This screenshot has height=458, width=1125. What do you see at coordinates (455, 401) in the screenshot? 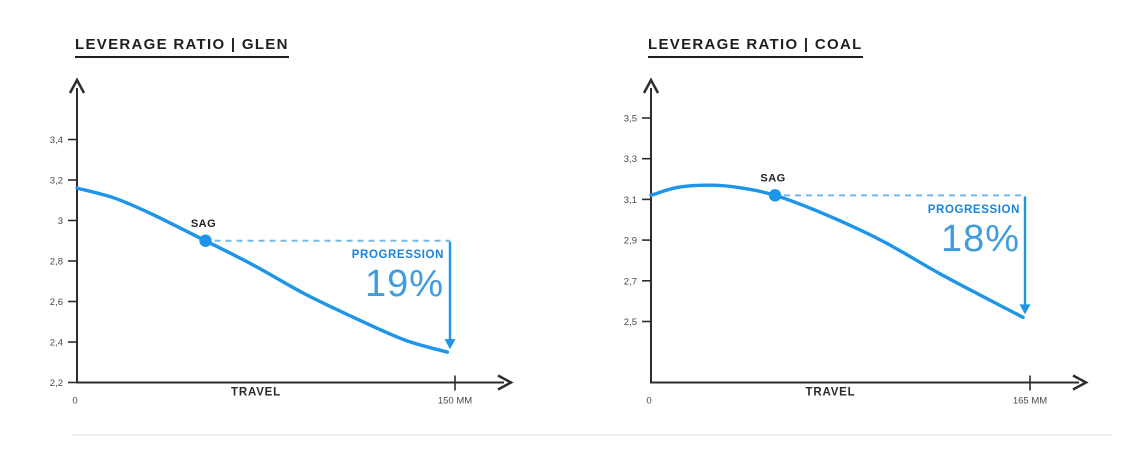
I see `x-max-label: 150 MM` at bounding box center [455, 401].